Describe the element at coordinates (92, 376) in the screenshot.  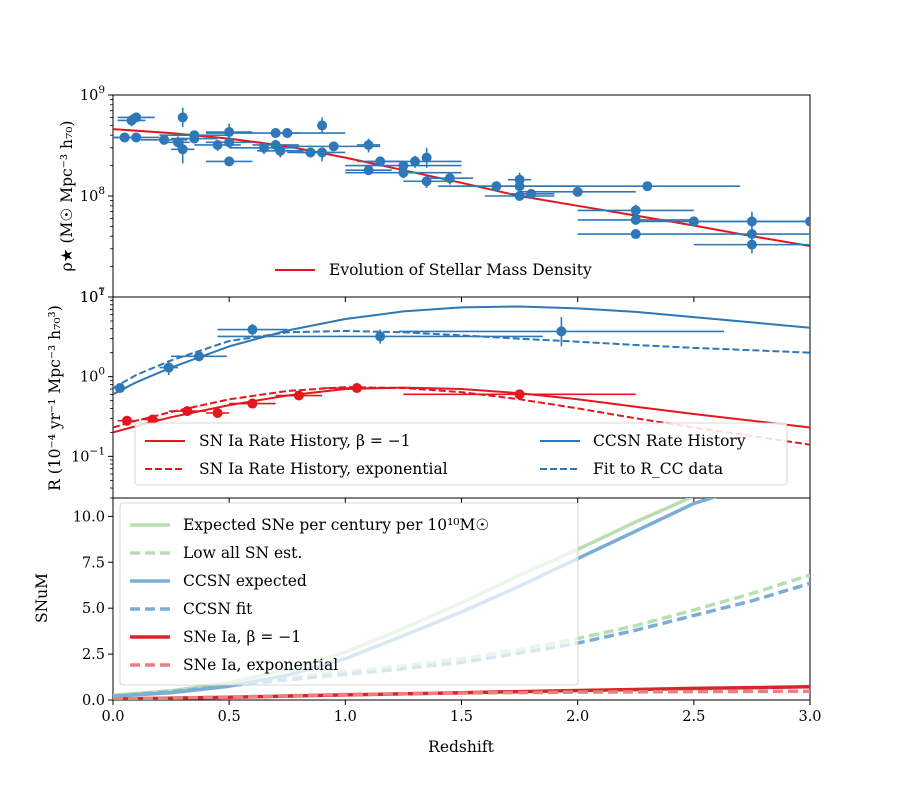
I see `middle-ytick-label-1: 10⁰` at that location.